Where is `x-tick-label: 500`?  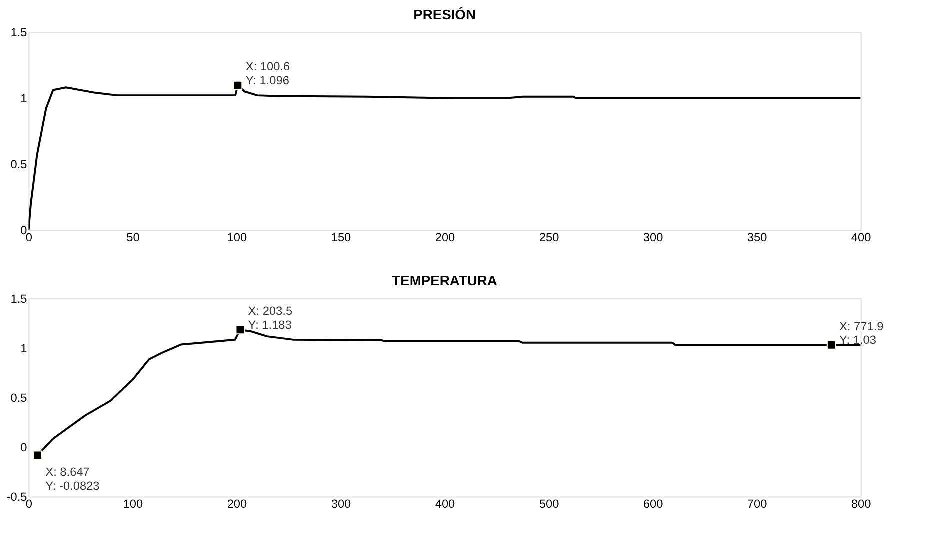 x-tick-label: 500 is located at coordinates (549, 504).